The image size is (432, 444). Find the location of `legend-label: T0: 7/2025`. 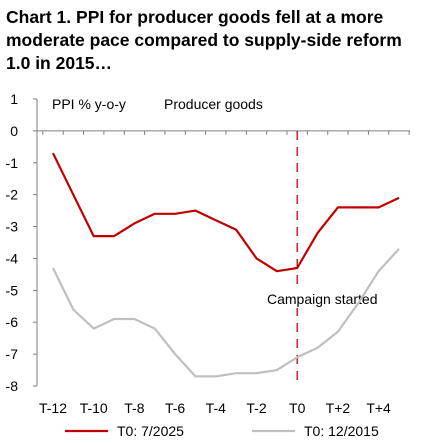

legend-label: T0: 7/2025 is located at coordinates (150, 431).